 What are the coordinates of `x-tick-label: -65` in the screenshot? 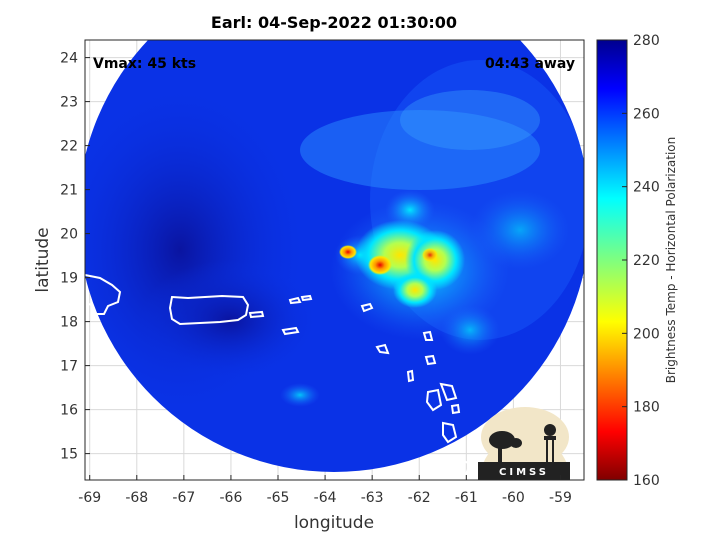 It's located at (278, 498).